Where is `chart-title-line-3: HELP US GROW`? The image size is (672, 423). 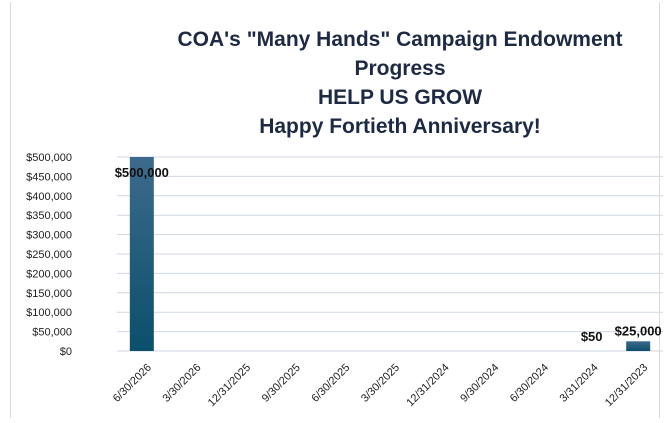 chart-title-line-3: HELP US GROW is located at coordinates (400, 97).